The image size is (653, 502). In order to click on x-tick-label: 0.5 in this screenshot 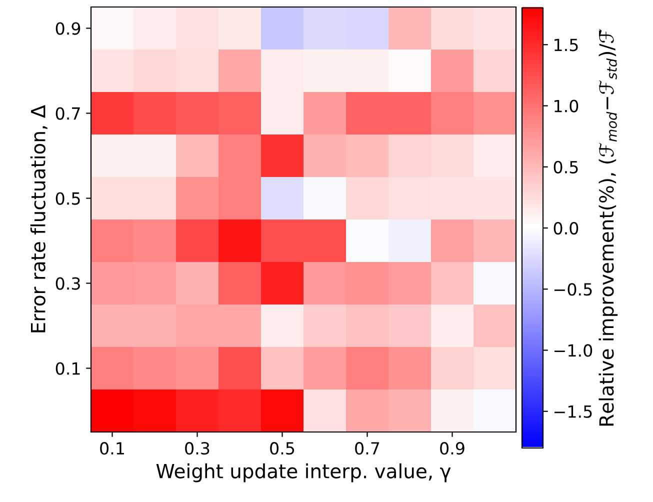, I will do `click(282, 448)`.